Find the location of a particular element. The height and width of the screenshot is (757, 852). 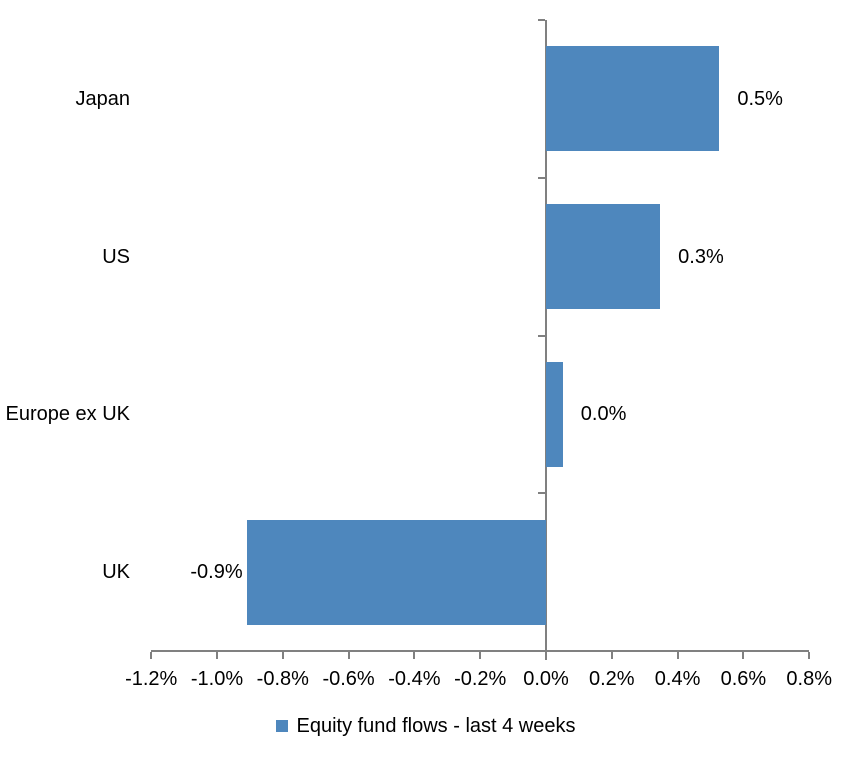

bar-europe-ex-uk is located at coordinates (554, 414).